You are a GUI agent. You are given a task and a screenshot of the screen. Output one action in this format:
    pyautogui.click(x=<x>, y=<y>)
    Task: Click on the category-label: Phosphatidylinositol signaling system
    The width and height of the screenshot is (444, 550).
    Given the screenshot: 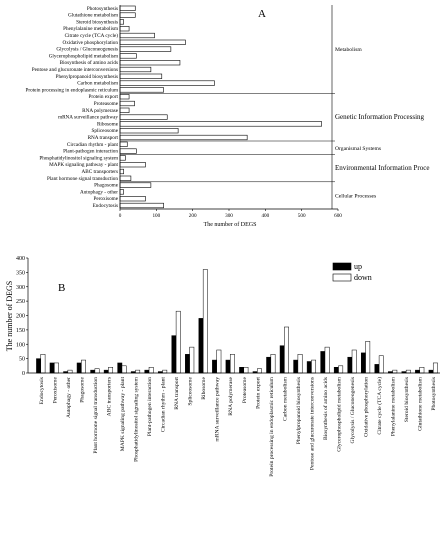 What is the action you would take?
    pyautogui.click(x=137, y=418)
    